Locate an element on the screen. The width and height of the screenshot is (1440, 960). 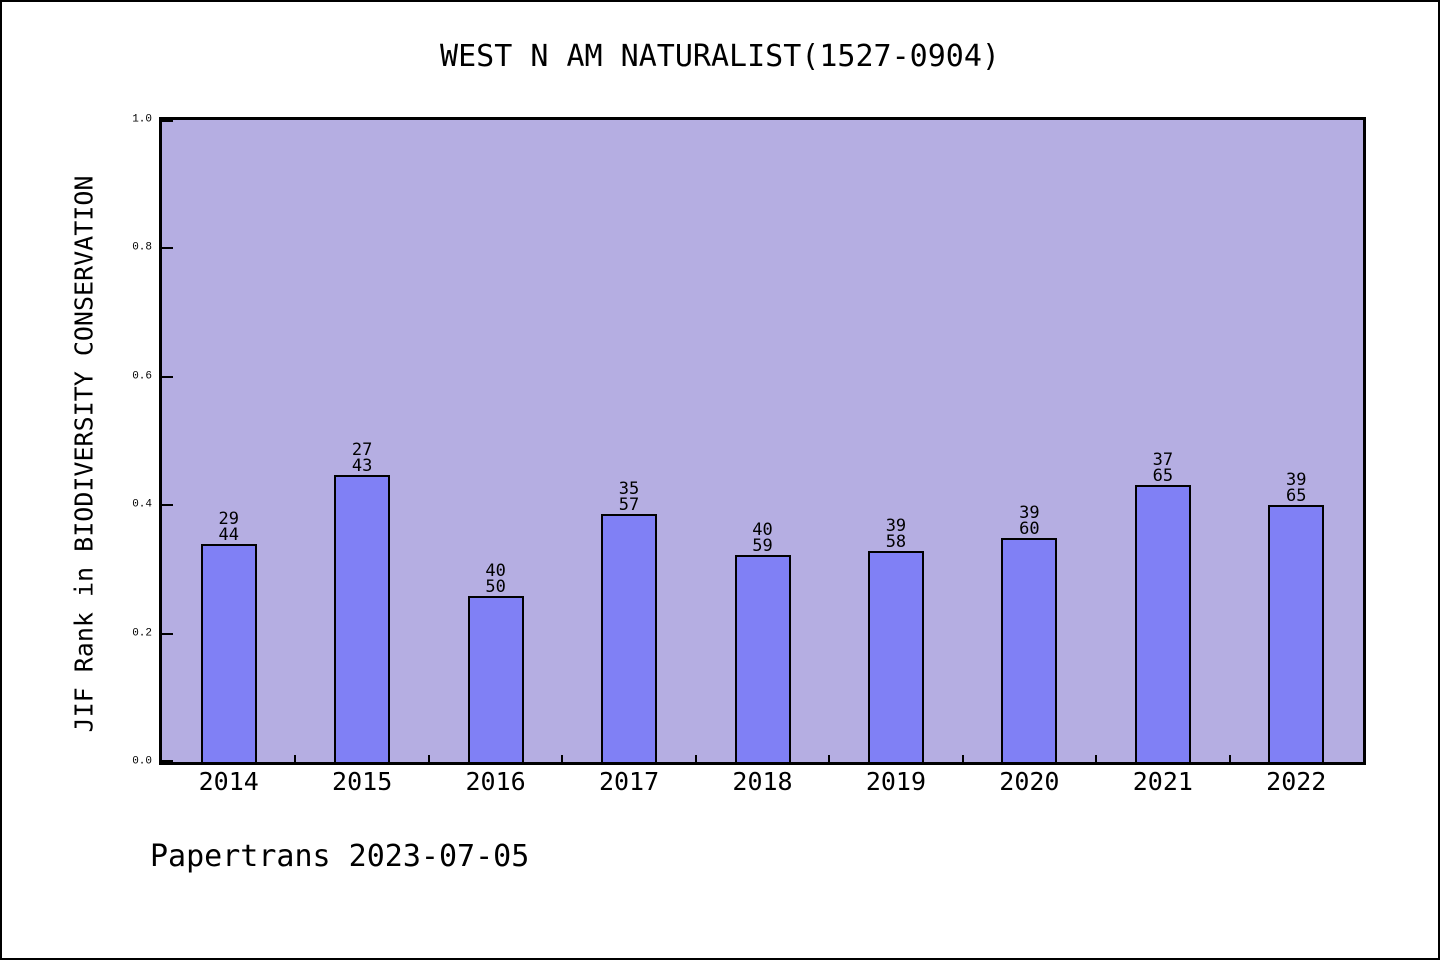
watermark-text: Papertrans 2023-07-05 is located at coordinates (340, 856).